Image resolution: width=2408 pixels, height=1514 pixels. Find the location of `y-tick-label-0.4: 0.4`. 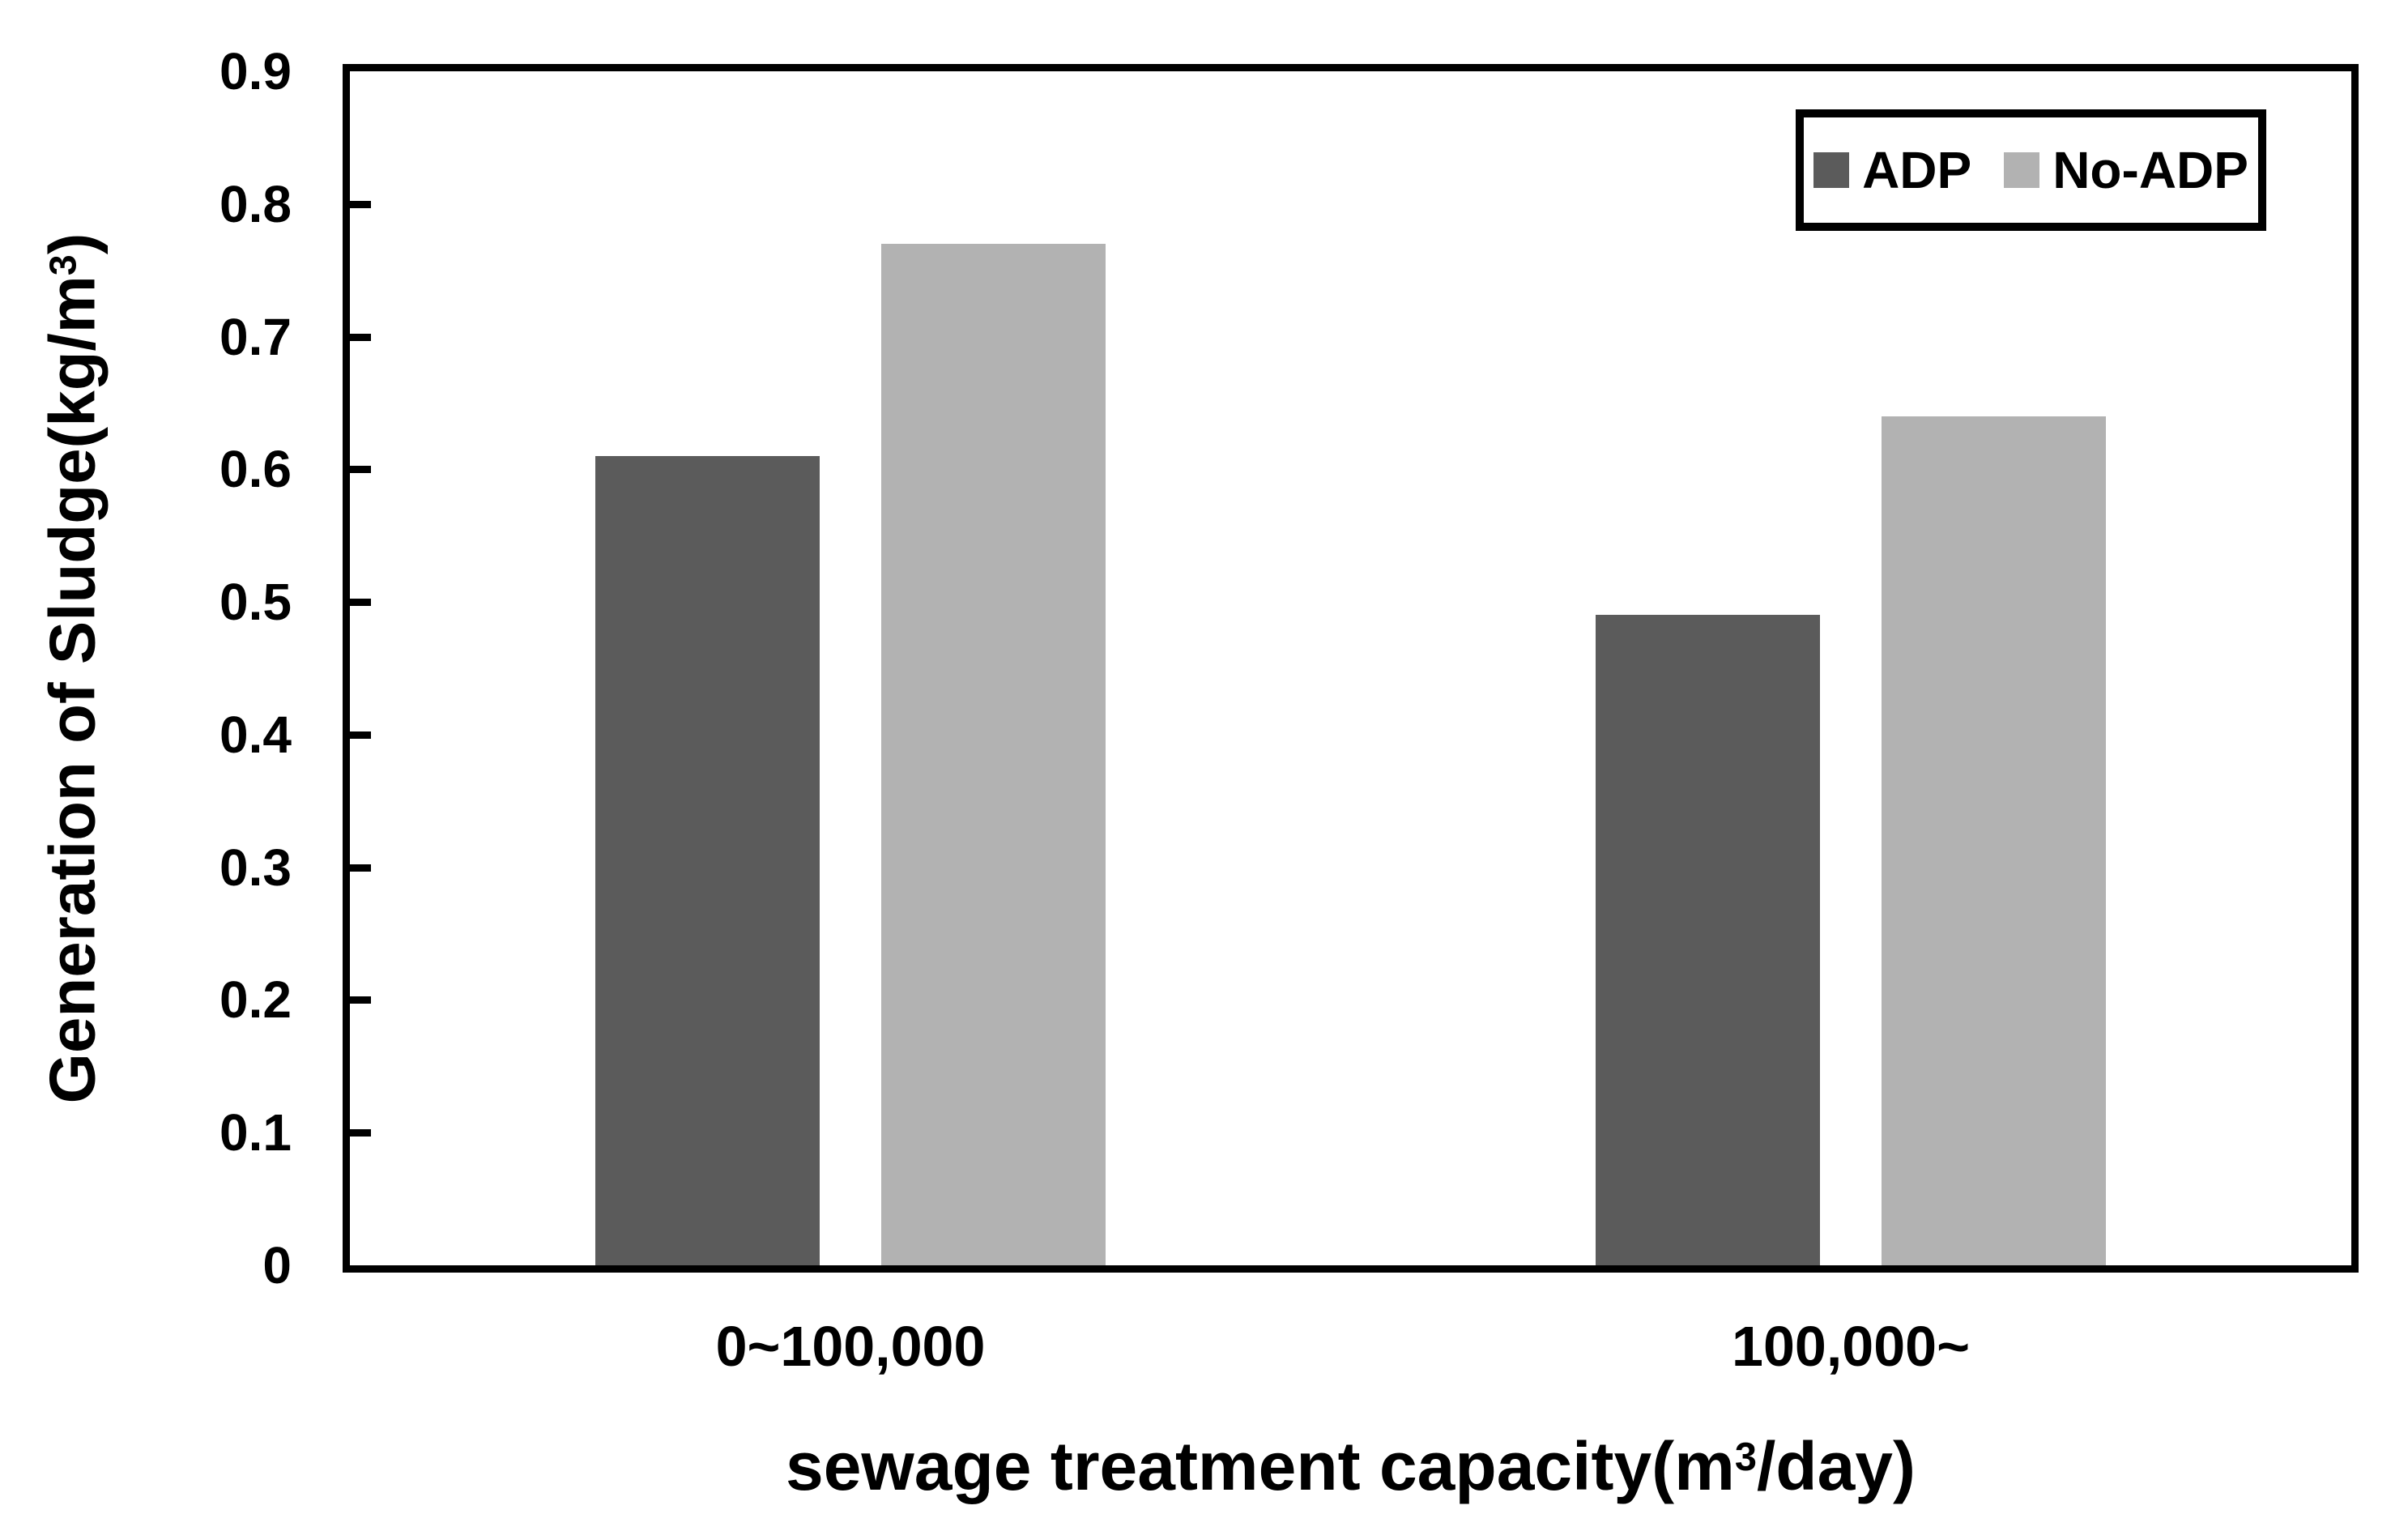

y-tick-label-0.4: 0.4 is located at coordinates (255, 735).